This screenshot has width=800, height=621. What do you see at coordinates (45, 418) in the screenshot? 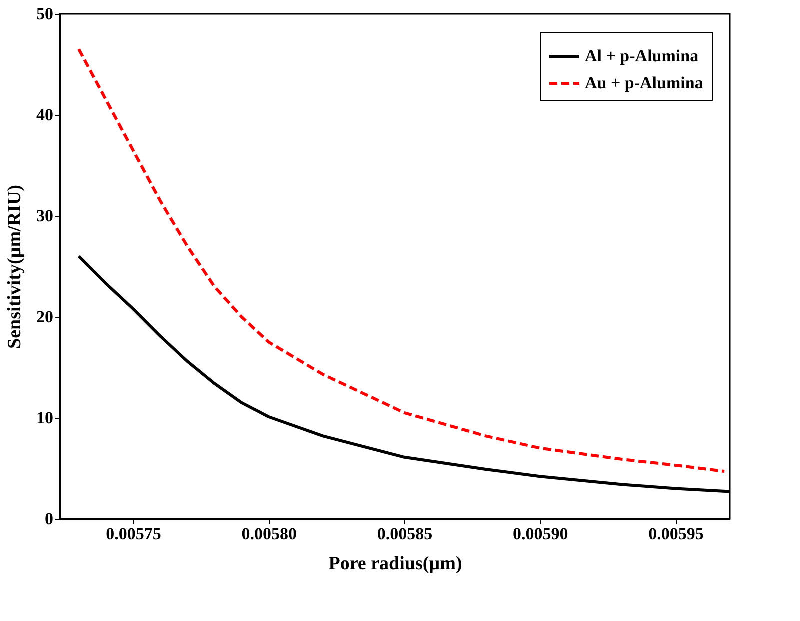
I see `y-tick-label: 10` at bounding box center [45, 418].